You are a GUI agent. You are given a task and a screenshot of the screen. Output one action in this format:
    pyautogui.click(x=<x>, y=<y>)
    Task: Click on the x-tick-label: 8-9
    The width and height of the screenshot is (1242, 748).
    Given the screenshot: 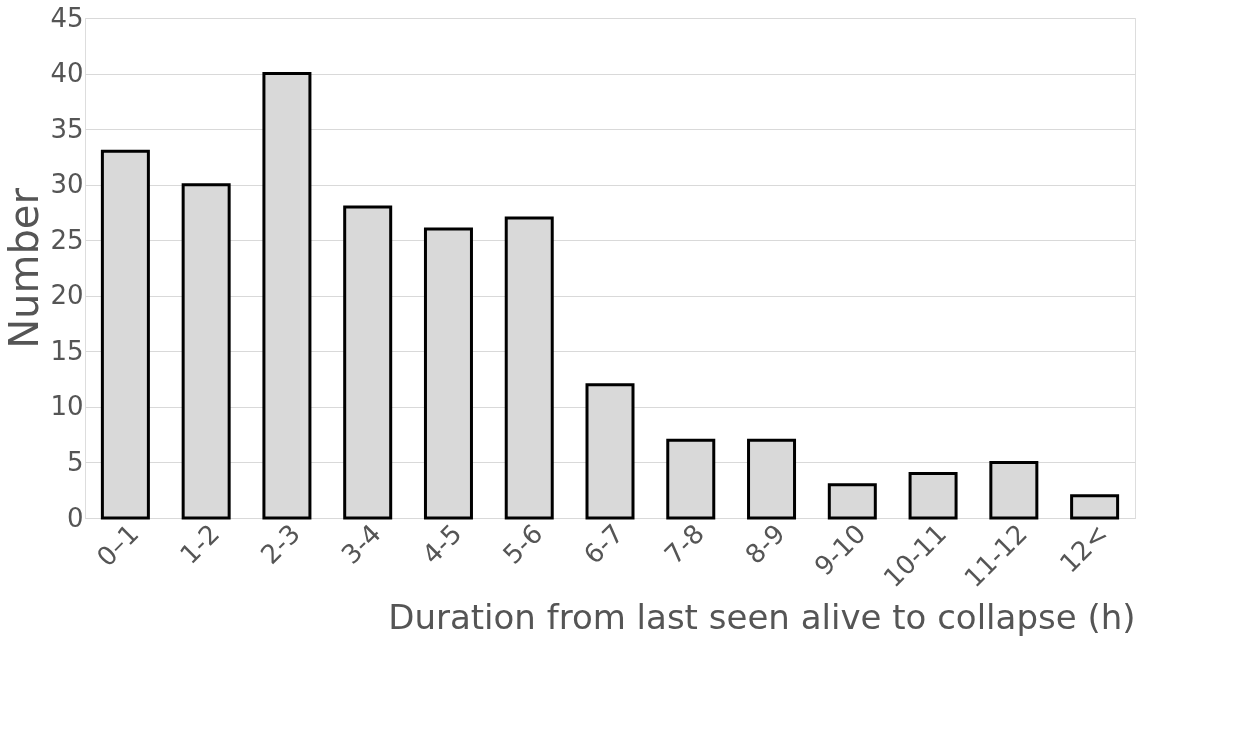 What is the action you would take?
    pyautogui.click(x=765, y=544)
    